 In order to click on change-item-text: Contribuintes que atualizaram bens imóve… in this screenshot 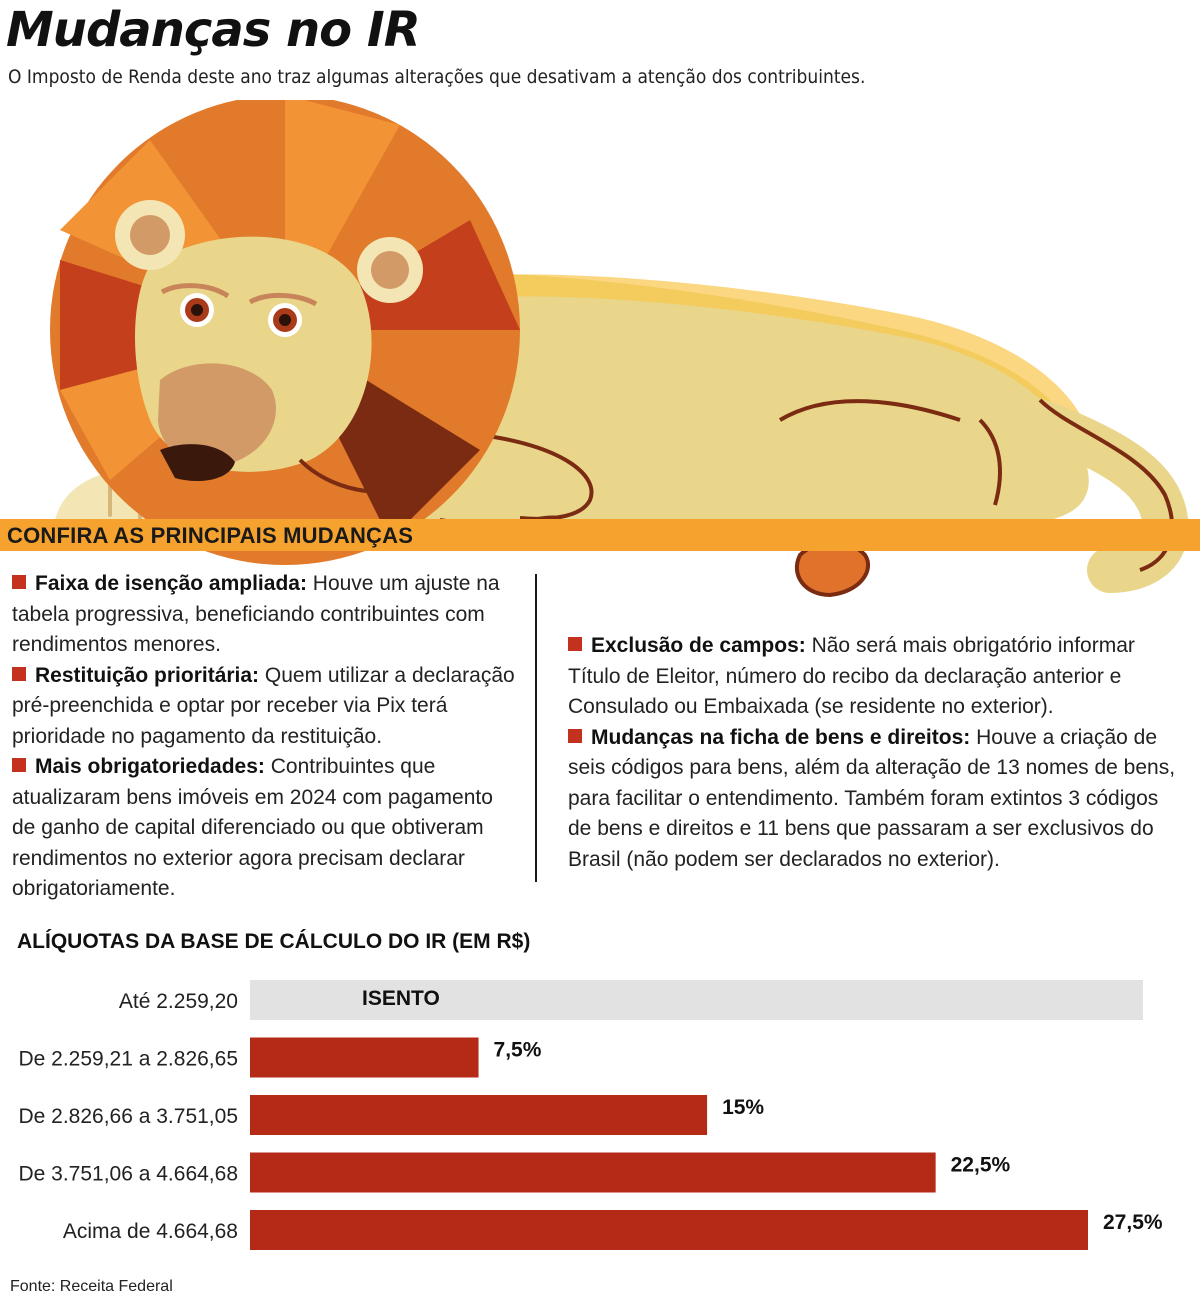, I will do `click(252, 827)`.